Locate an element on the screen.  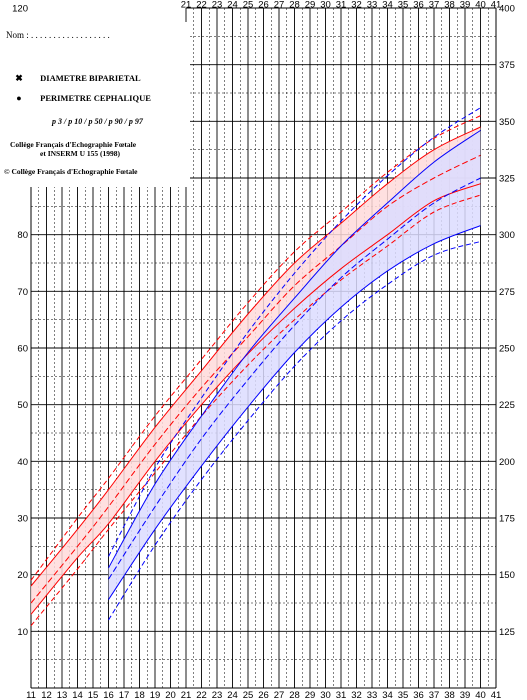
x-tick-label-bottom: 26 is located at coordinates (263, 695).